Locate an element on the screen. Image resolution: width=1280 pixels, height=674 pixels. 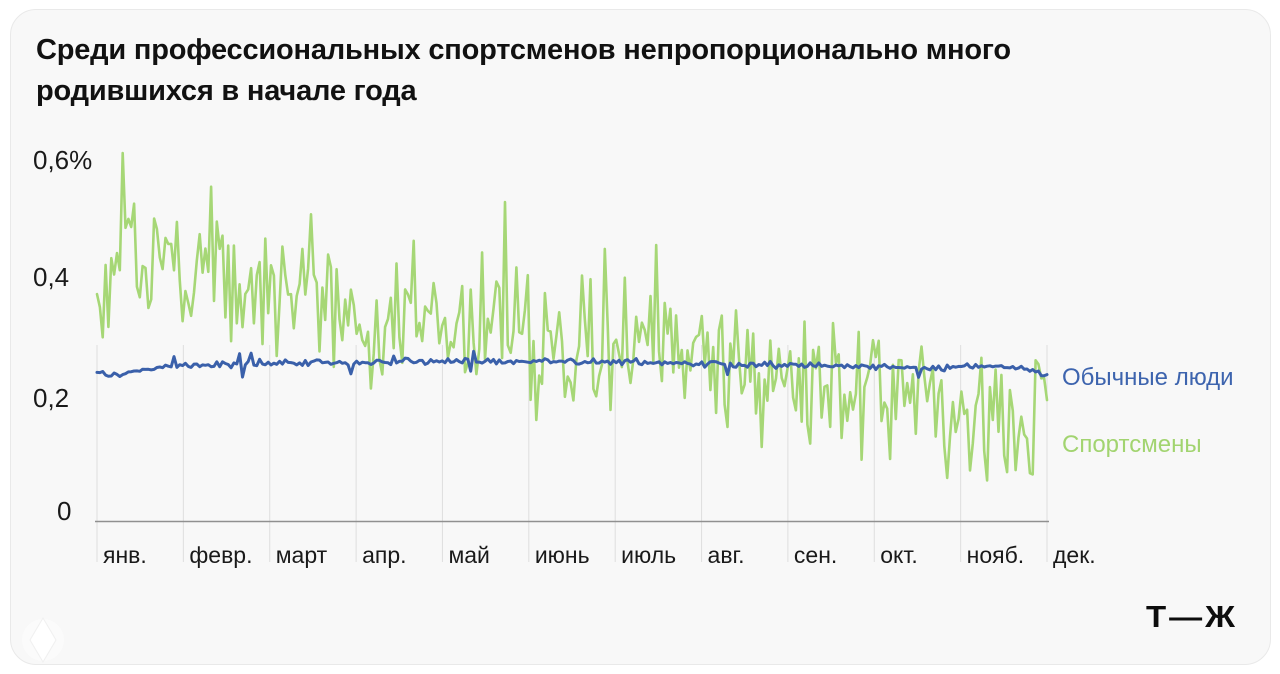
chart-title-line2: родившихся в начале года is located at coordinates (226, 91).